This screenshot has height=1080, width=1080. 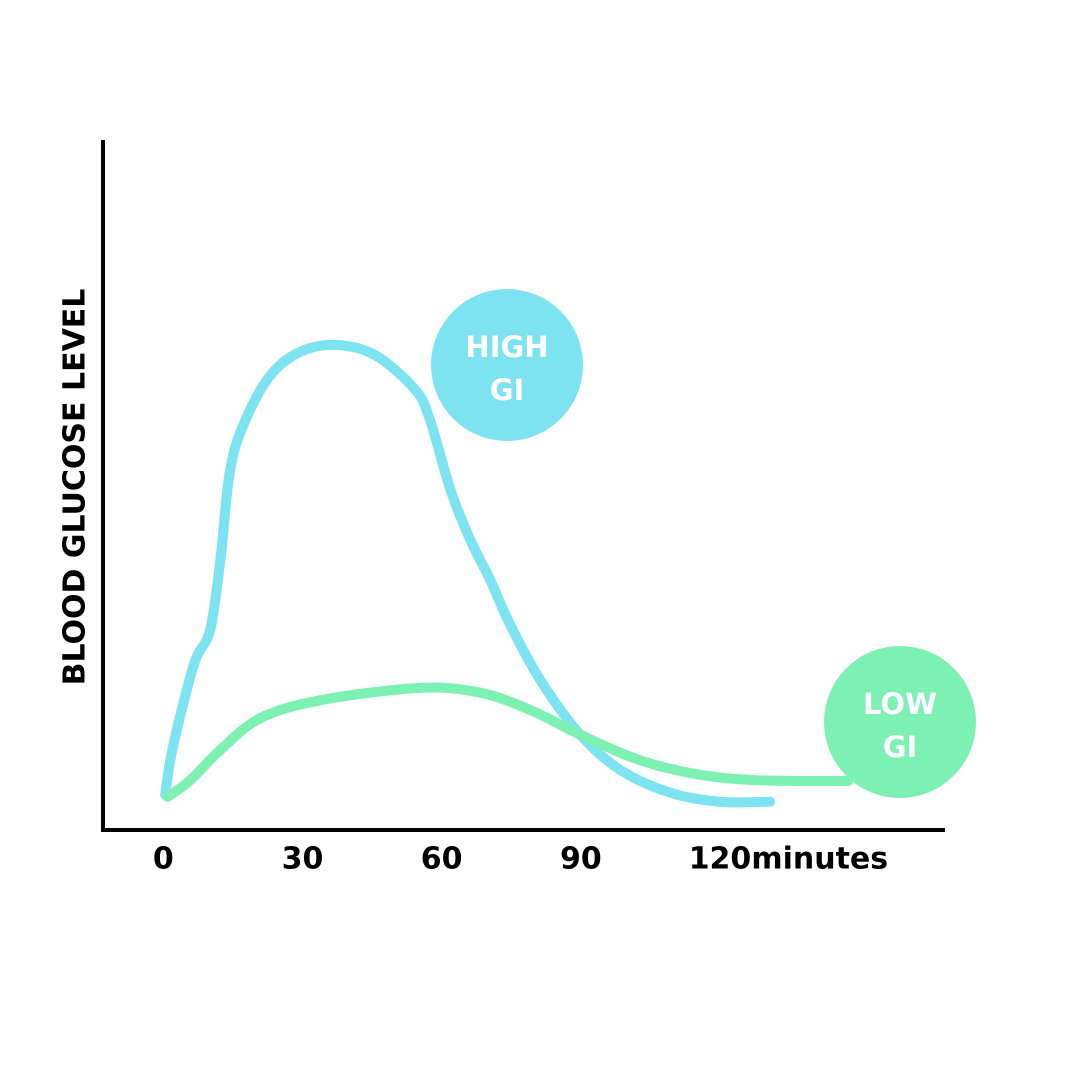 I want to click on series-label: HIGH, so click(x=506, y=347).